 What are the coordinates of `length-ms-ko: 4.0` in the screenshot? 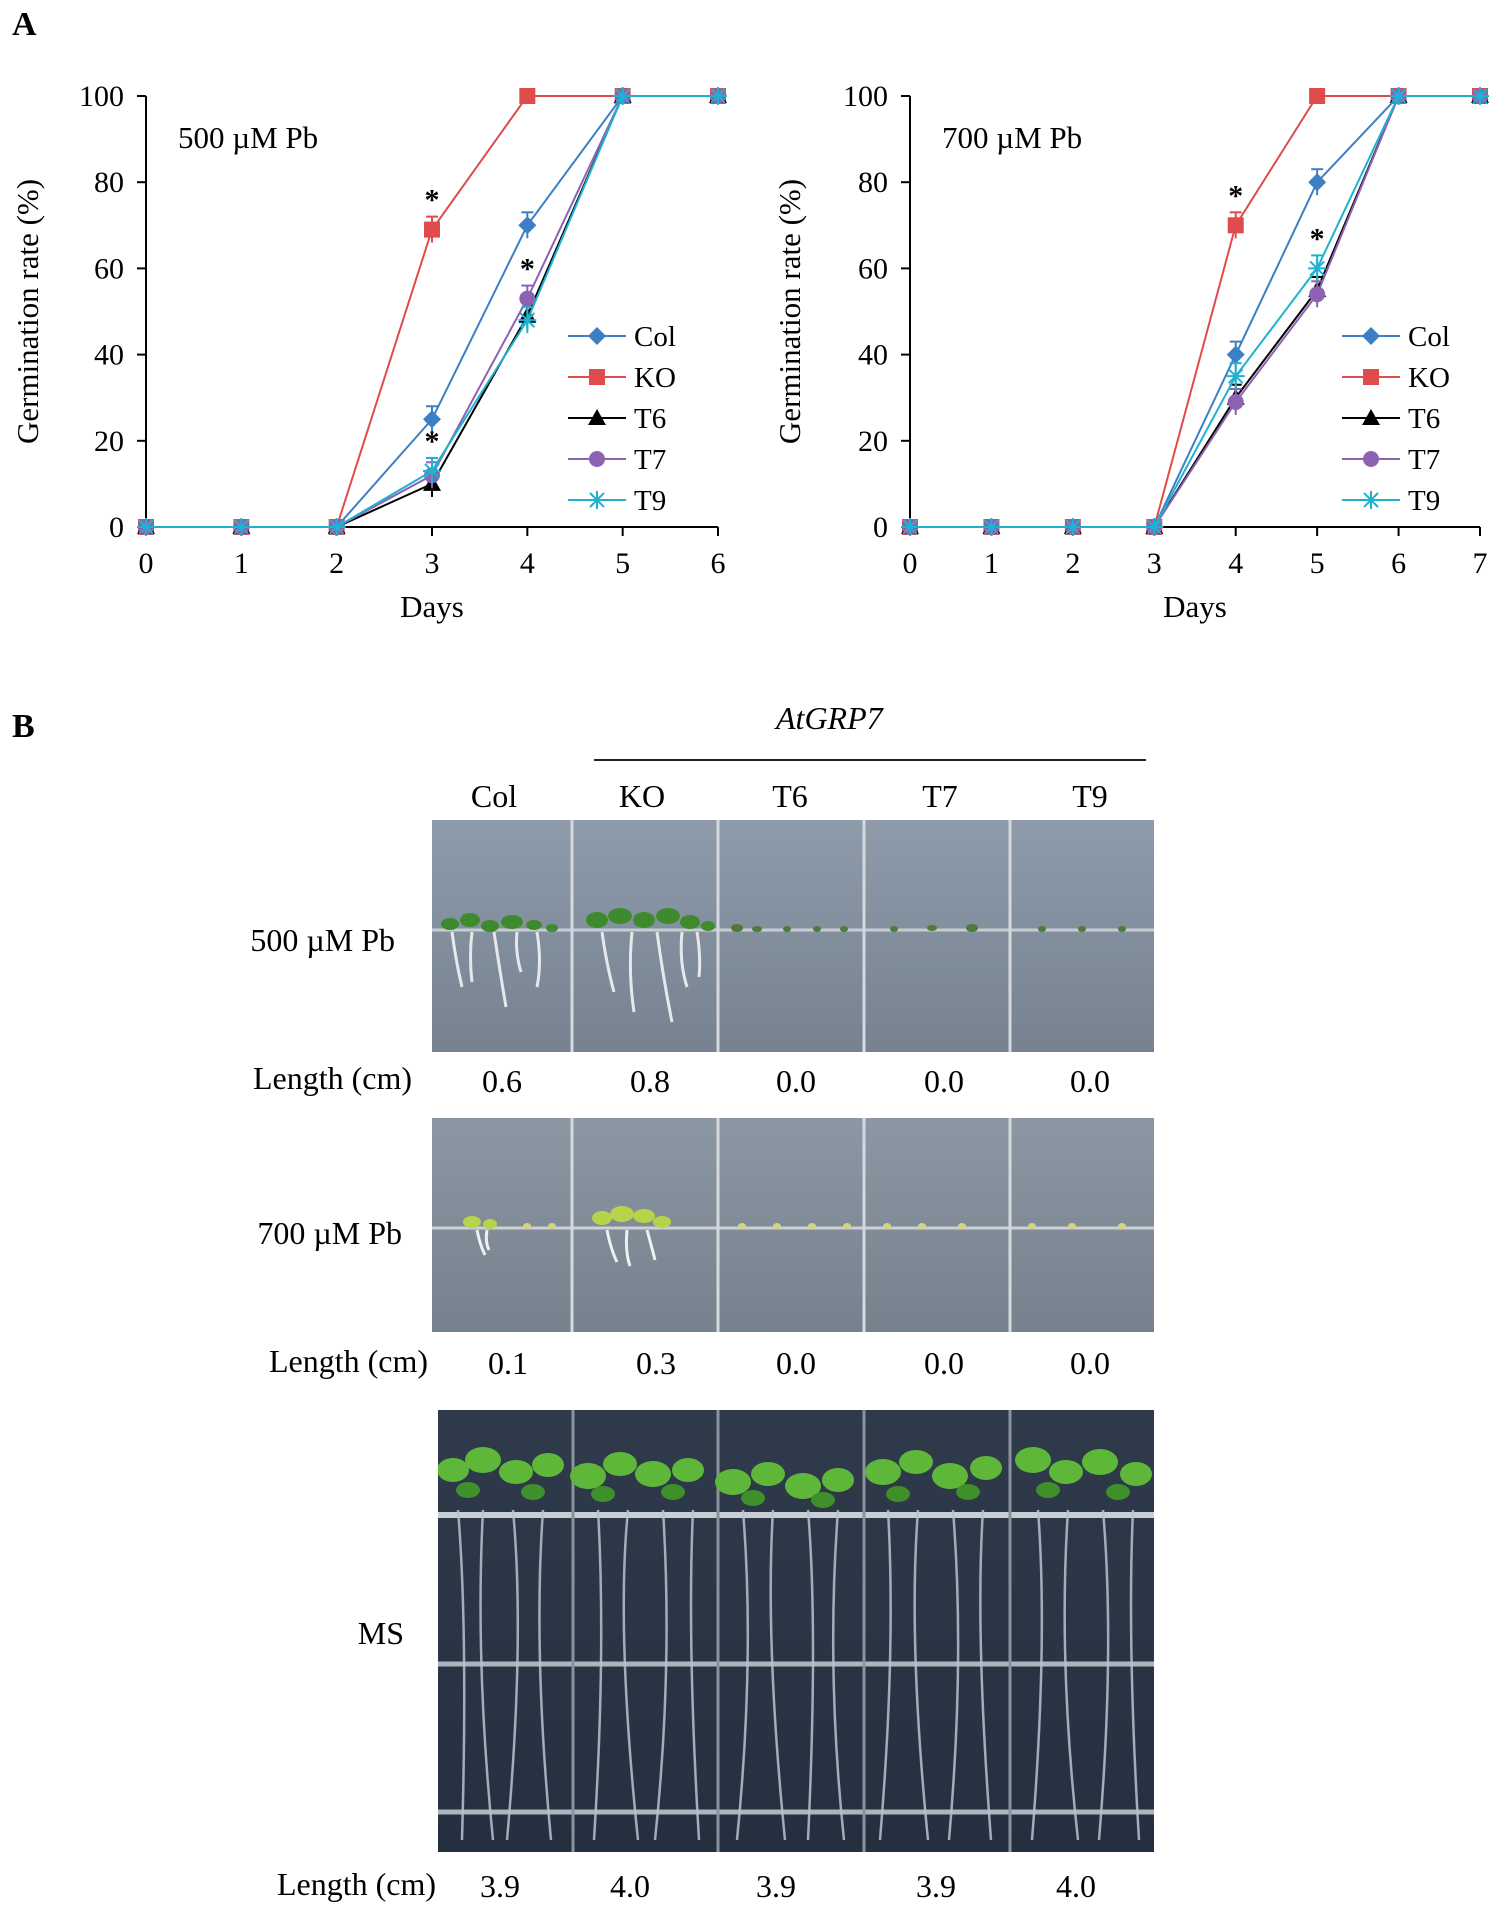 It's located at (630, 1886).